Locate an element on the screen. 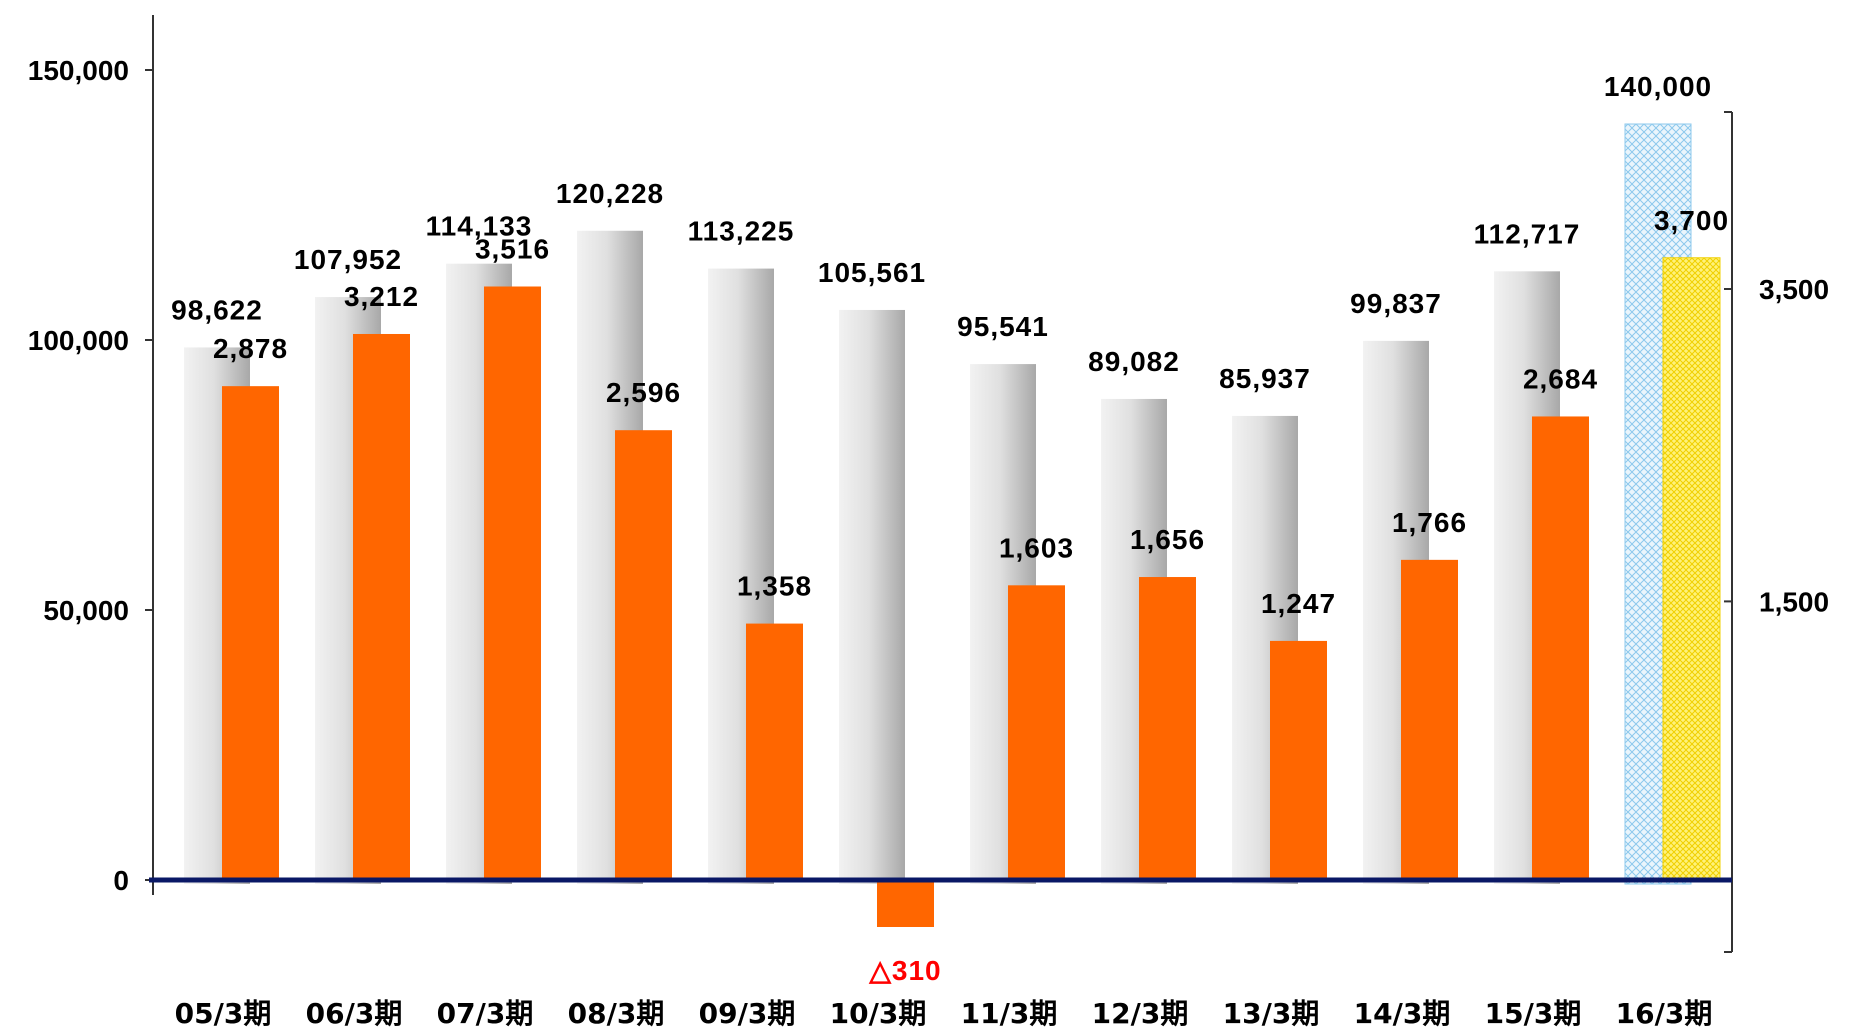 The height and width of the screenshot is (1027, 1850). category-label: 09/3期 is located at coordinates (747, 1012).